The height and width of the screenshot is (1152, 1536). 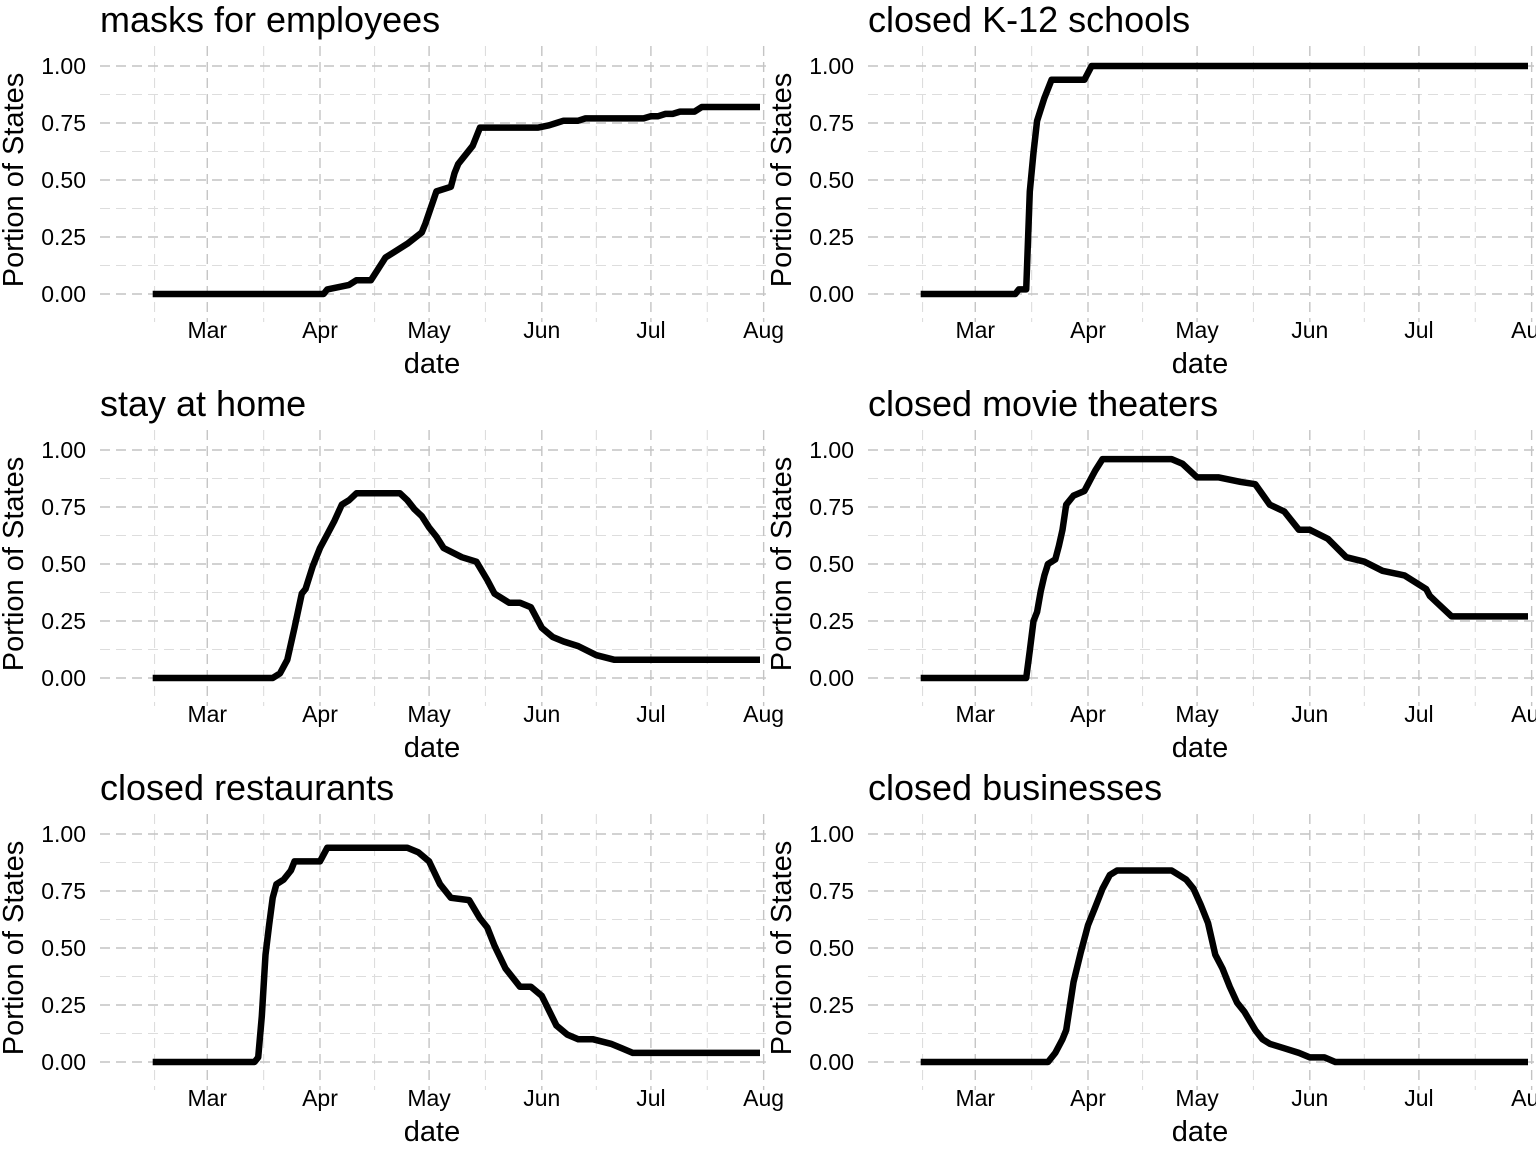 I want to click on chart-title: closed K-12 schools, so click(x=1029, y=20).